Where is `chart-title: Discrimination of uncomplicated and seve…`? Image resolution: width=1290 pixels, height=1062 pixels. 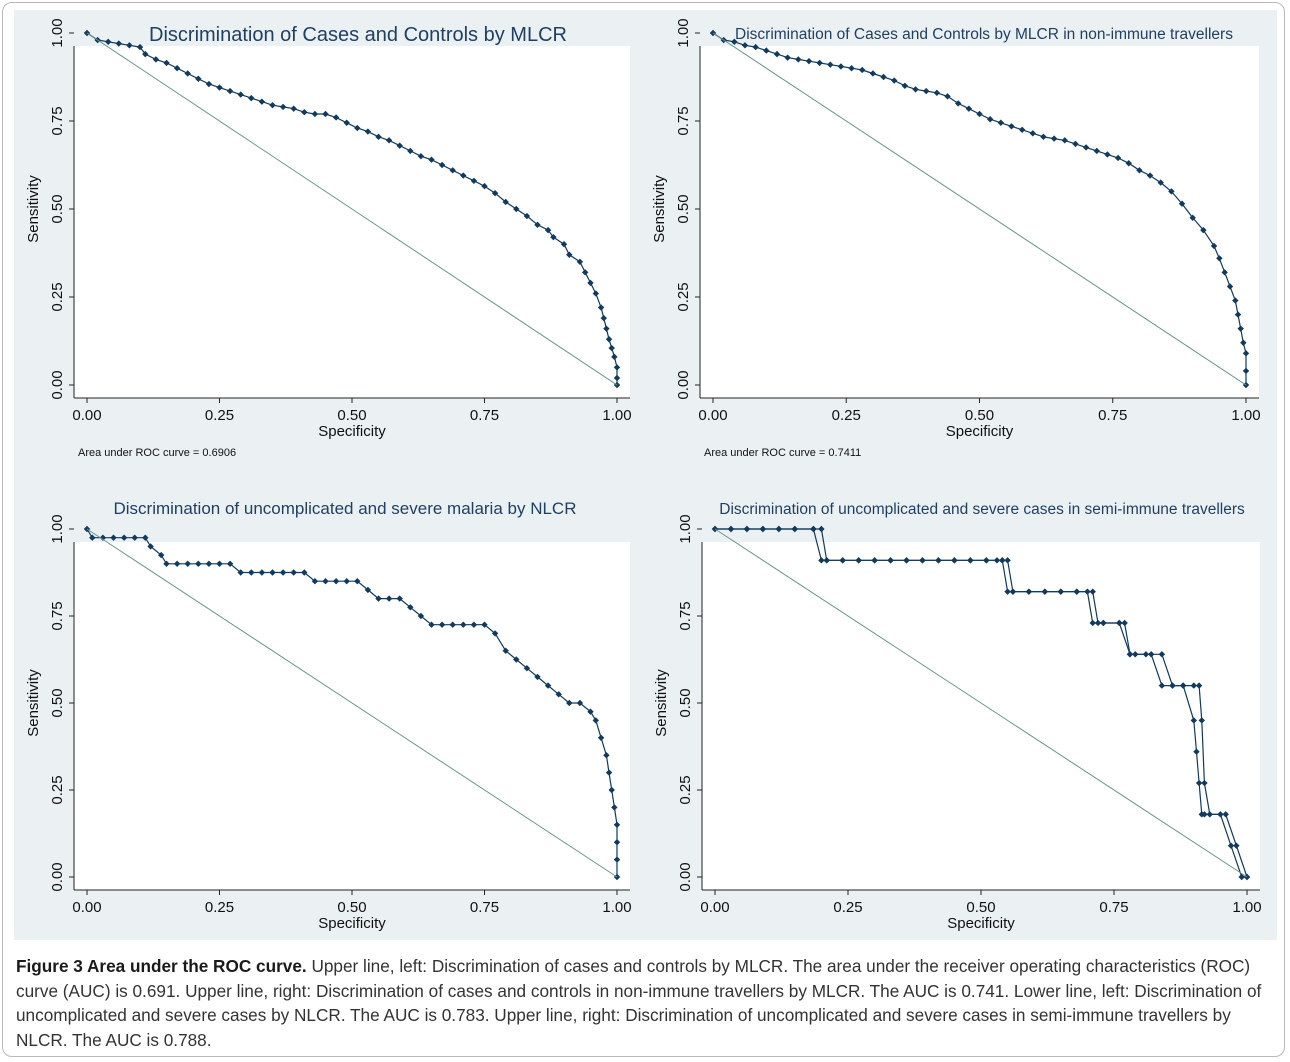 chart-title: Discrimination of uncomplicated and seve… is located at coordinates (345, 508).